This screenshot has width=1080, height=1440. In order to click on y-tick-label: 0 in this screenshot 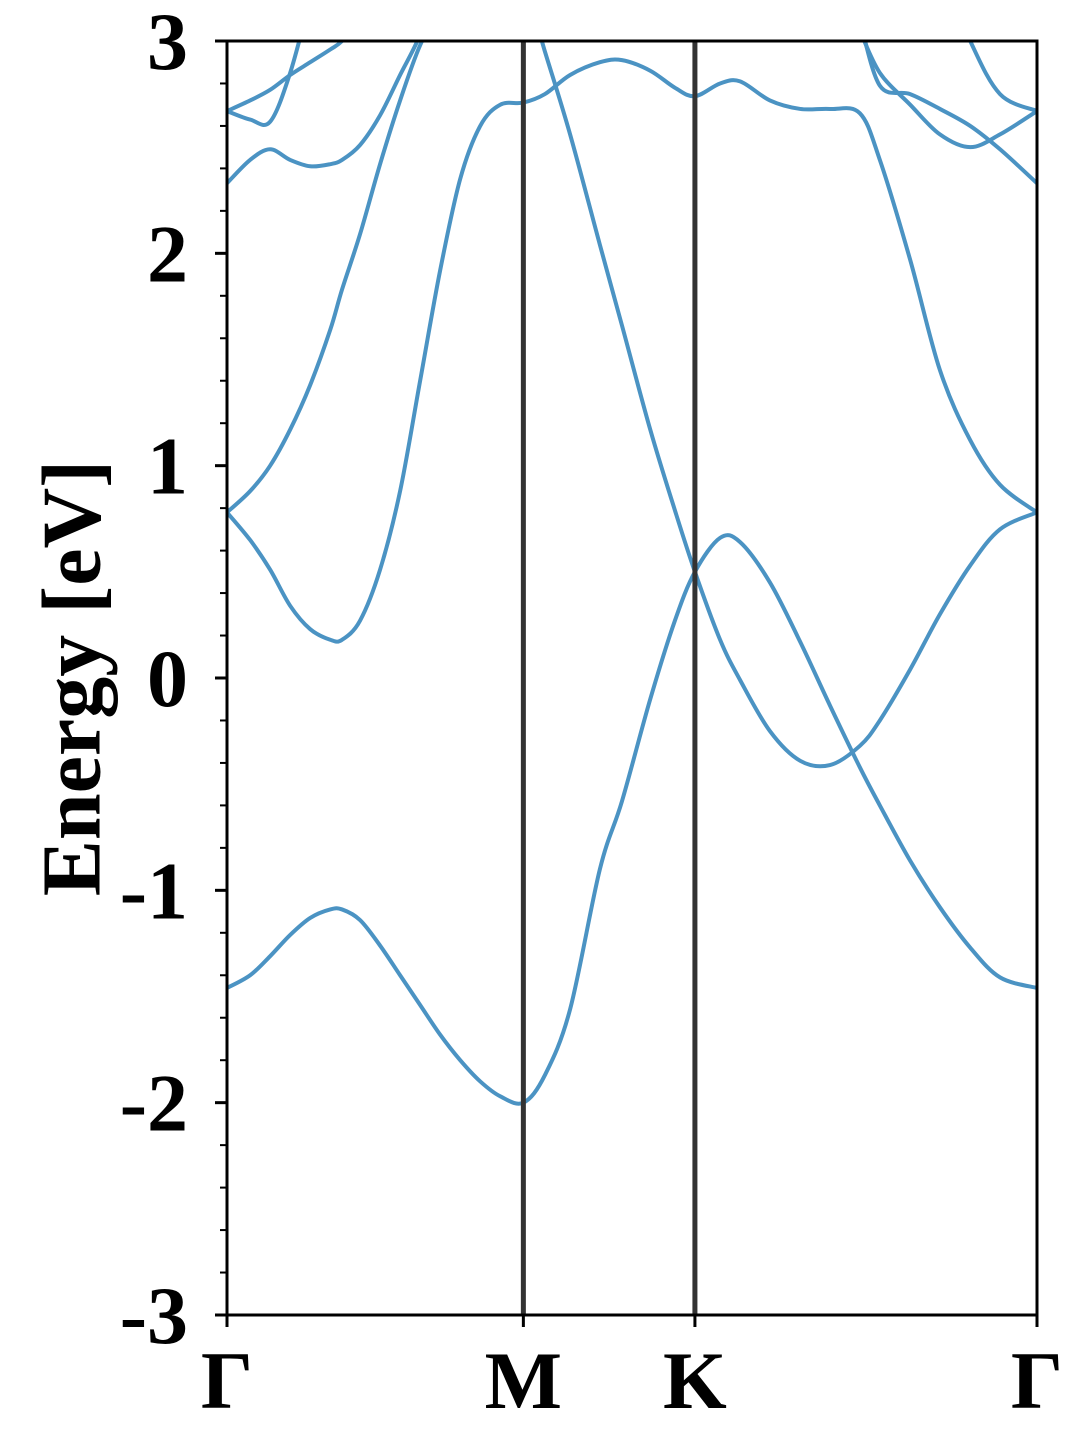, I will do `click(167, 678)`.